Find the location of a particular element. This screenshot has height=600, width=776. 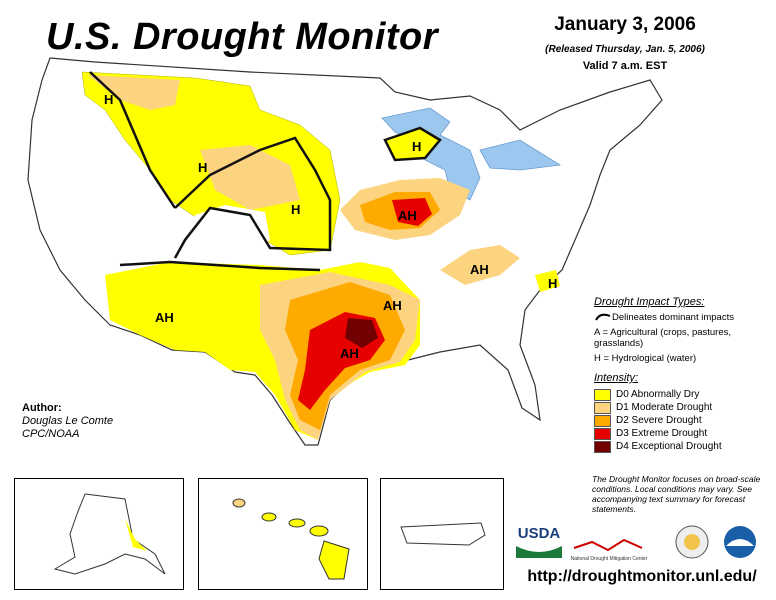

puerto-rico-inset is located at coordinates (442, 534).